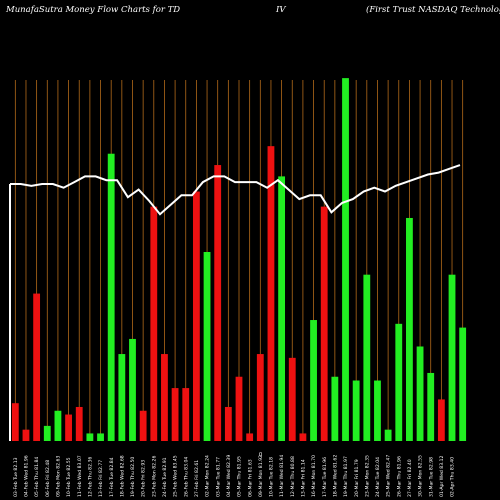 This screenshot has width=500, height=500. I want to click on price-line, so click(235, 190).